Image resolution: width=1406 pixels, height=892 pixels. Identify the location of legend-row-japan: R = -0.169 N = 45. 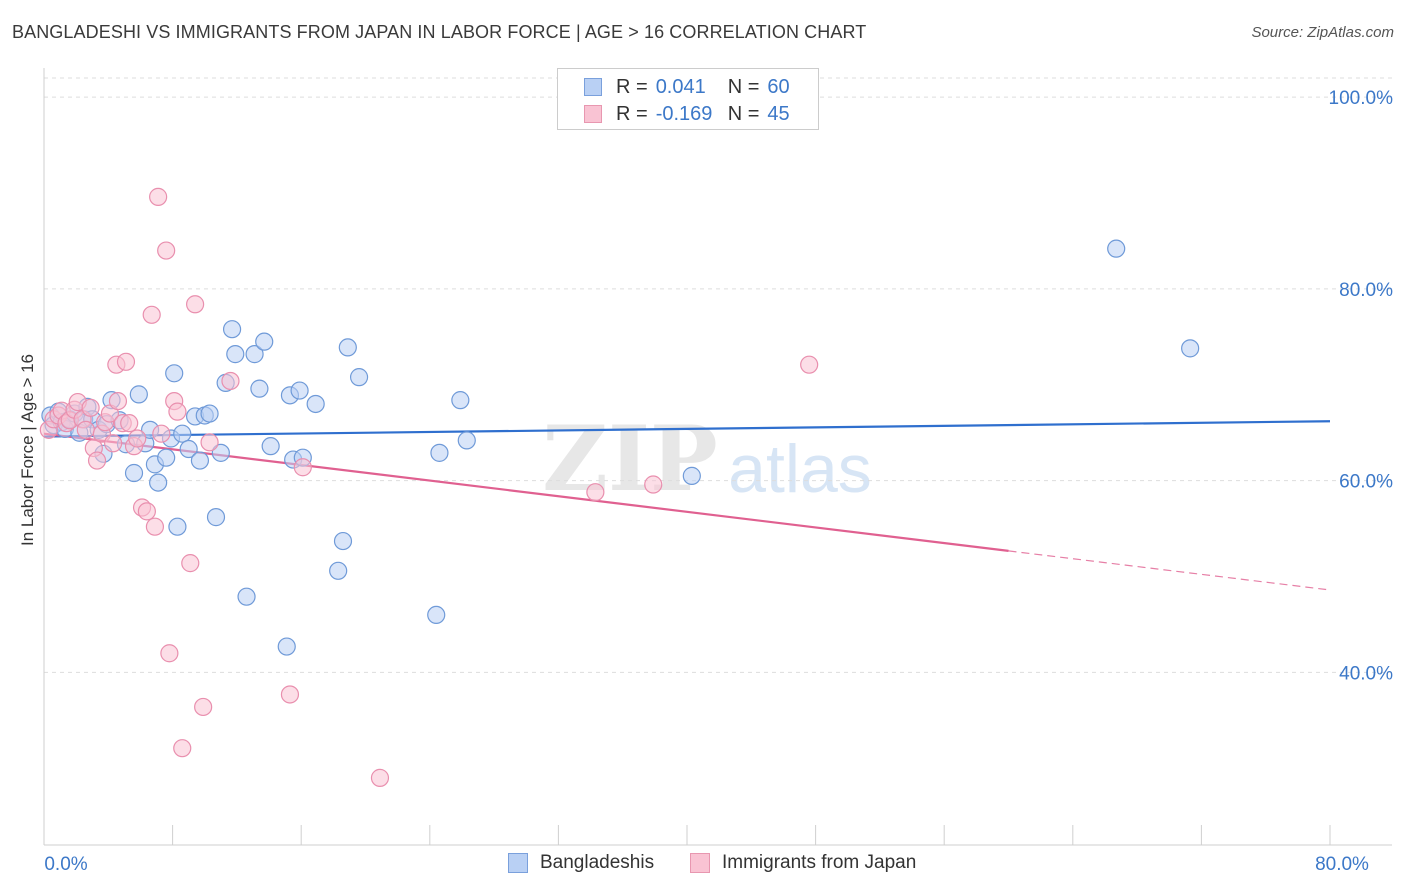
(687, 114).